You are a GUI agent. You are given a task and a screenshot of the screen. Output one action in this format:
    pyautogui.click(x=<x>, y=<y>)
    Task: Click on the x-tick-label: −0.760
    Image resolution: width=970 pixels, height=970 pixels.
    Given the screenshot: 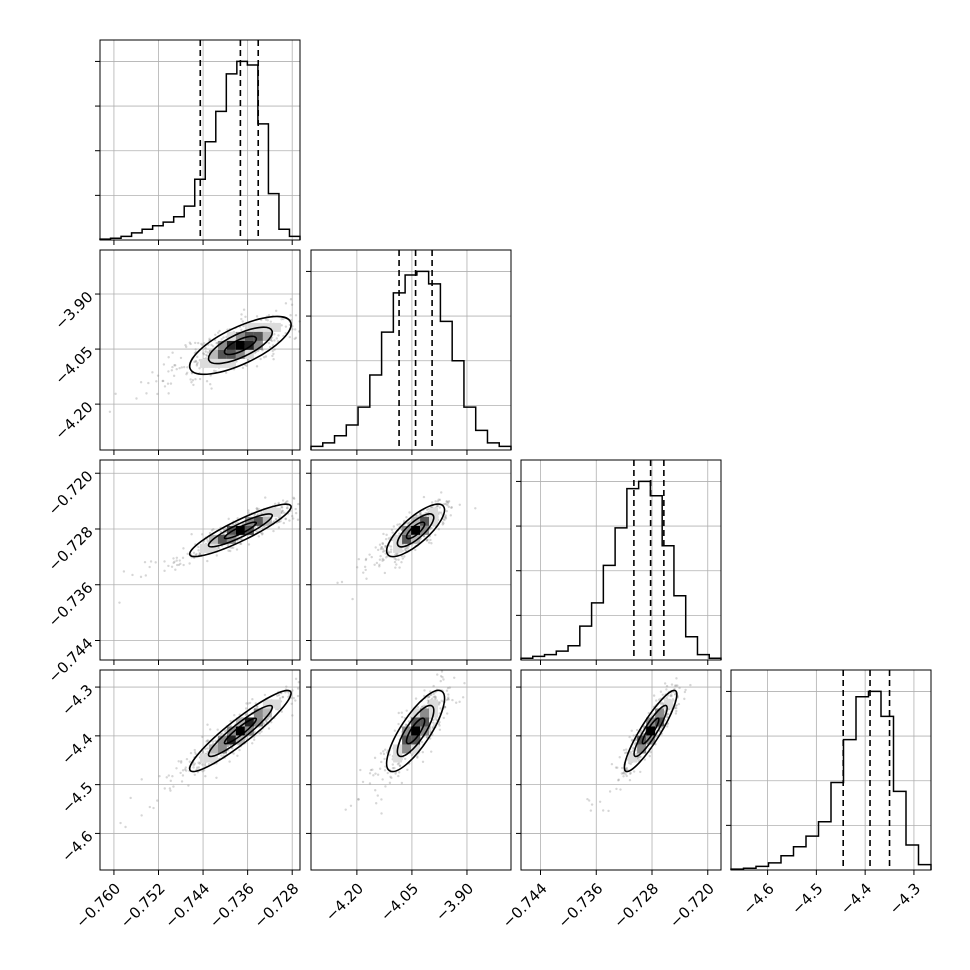 What is the action you would take?
    pyautogui.click(x=98, y=906)
    